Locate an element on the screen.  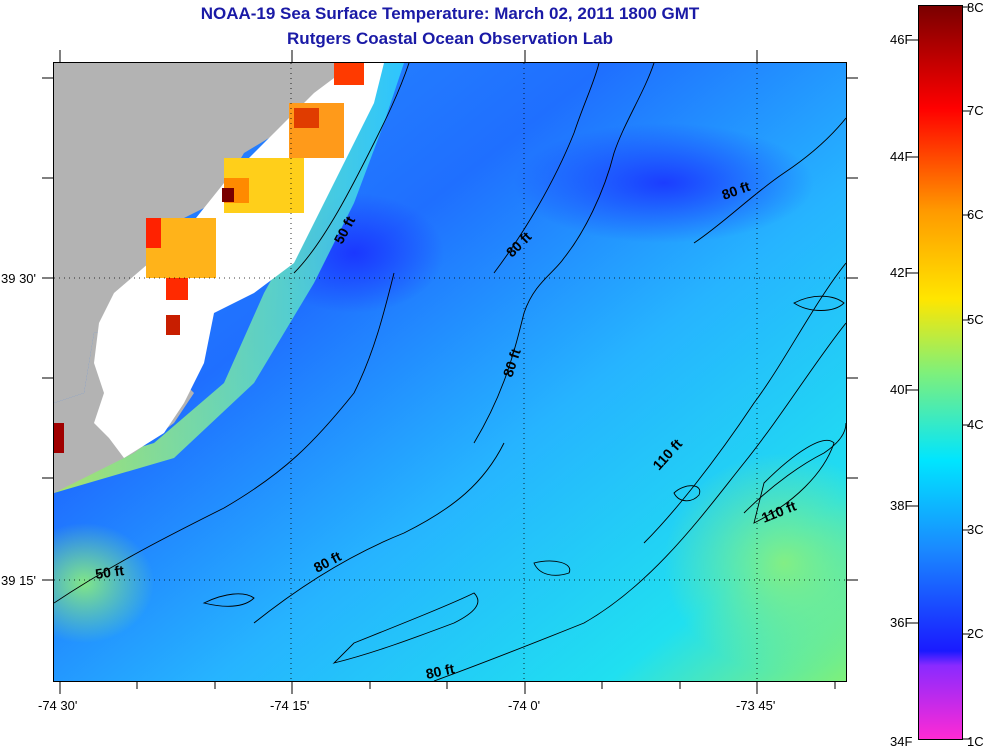
colorbar-f-label: 34F is located at coordinates (901, 741).